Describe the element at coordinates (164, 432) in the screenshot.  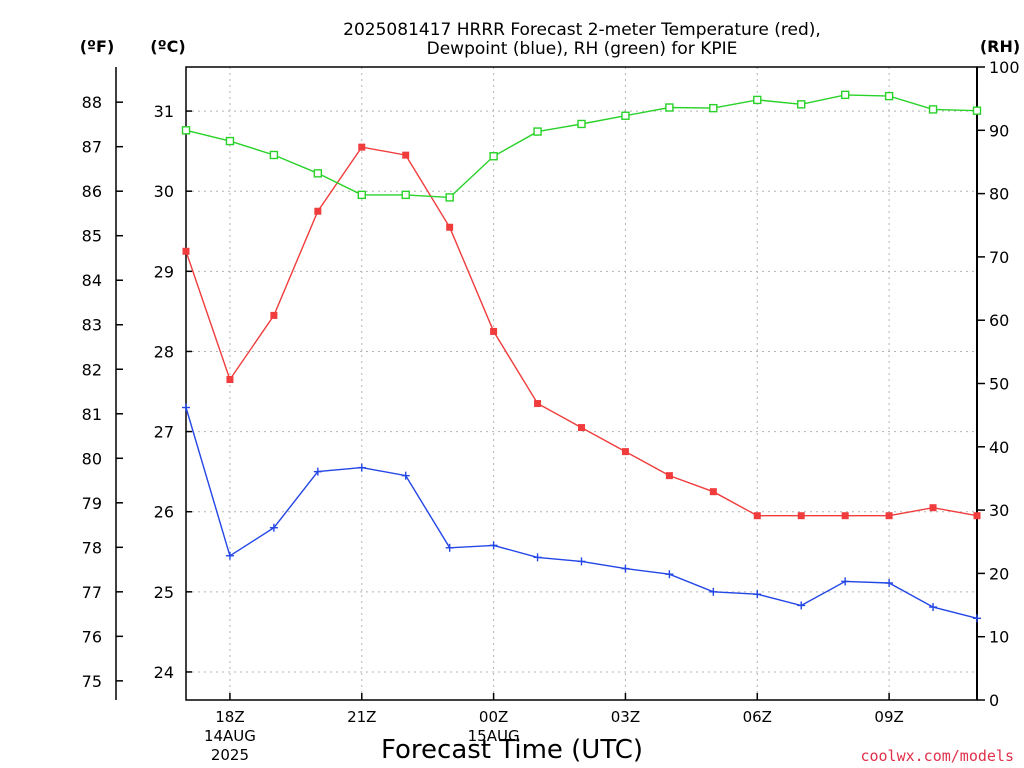
I see `celsius-tick-label: 27` at that location.